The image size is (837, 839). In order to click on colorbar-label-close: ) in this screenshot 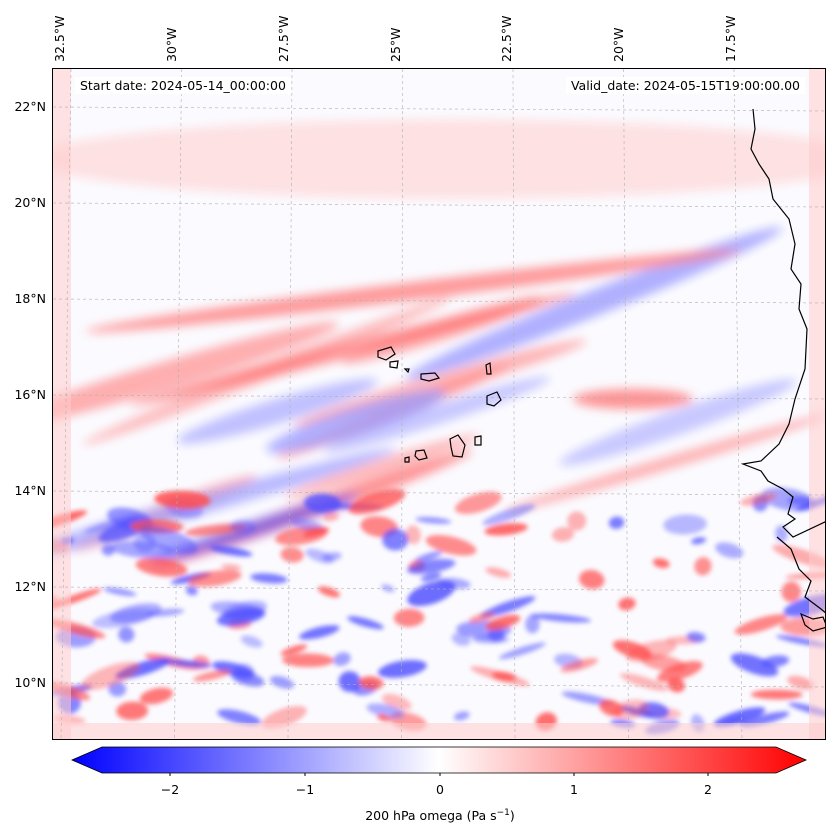, I will do `click(512, 816)`.